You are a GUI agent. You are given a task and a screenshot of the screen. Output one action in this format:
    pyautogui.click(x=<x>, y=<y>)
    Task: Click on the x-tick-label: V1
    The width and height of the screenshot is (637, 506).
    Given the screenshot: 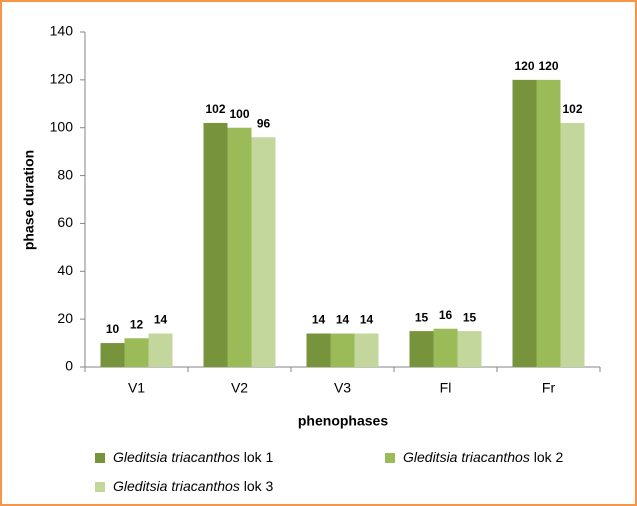 What is the action you would take?
    pyautogui.click(x=136, y=388)
    